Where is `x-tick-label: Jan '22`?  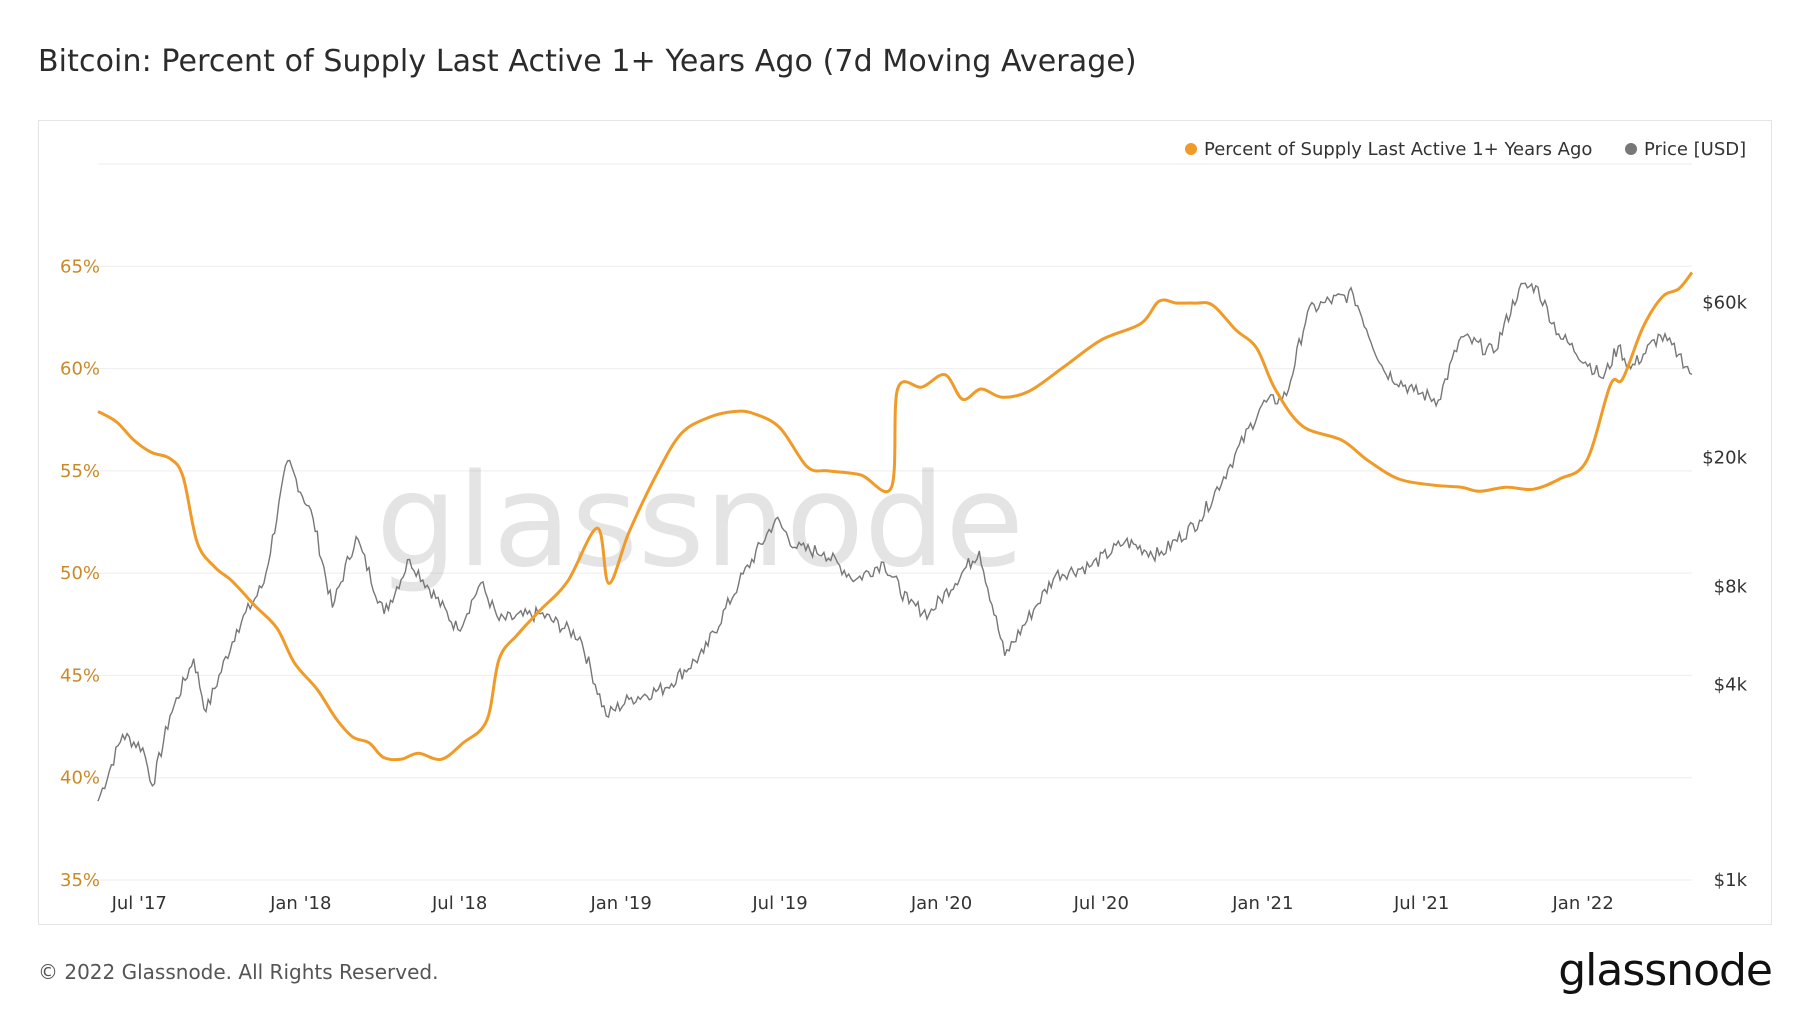 x-tick-label: Jan '22 is located at coordinates (1582, 903).